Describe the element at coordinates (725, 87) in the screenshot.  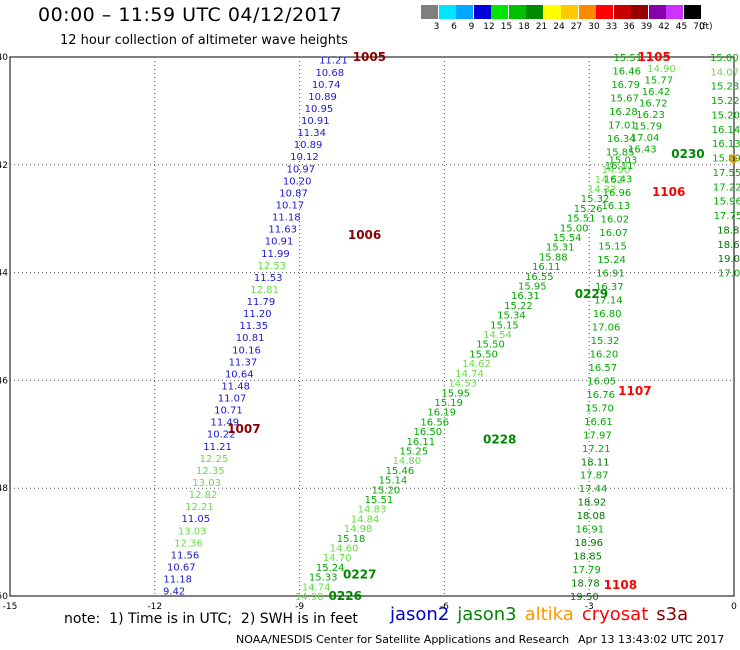
I see `data-point-label: 15.23` at that location.